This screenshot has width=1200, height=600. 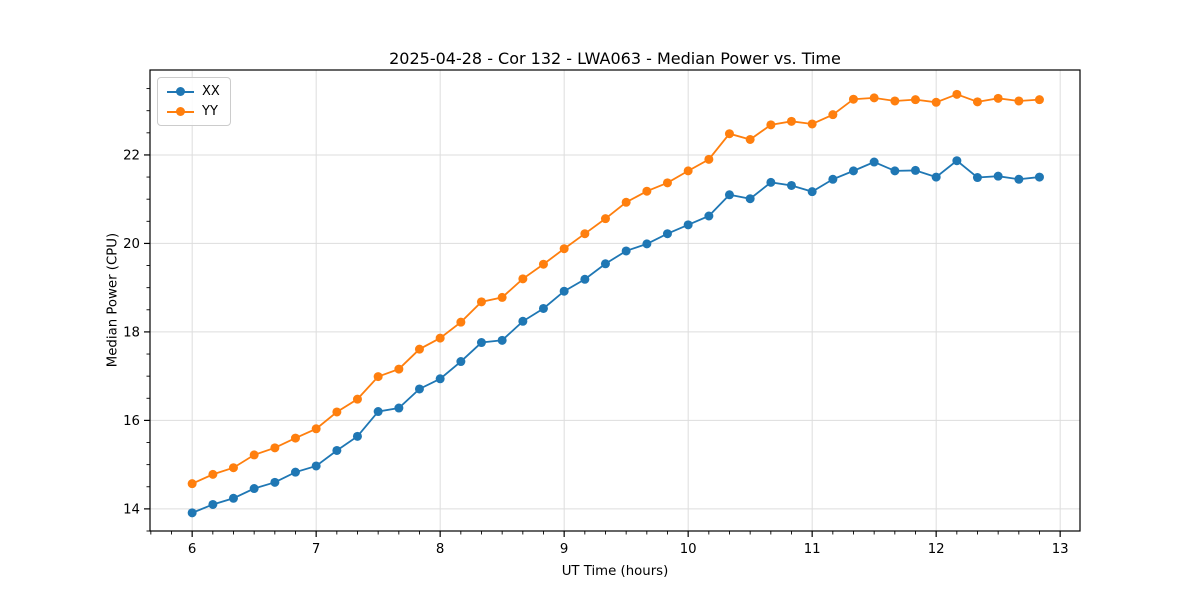 What do you see at coordinates (1060, 549) in the screenshot?
I see `x-tick-label: 13` at bounding box center [1060, 549].